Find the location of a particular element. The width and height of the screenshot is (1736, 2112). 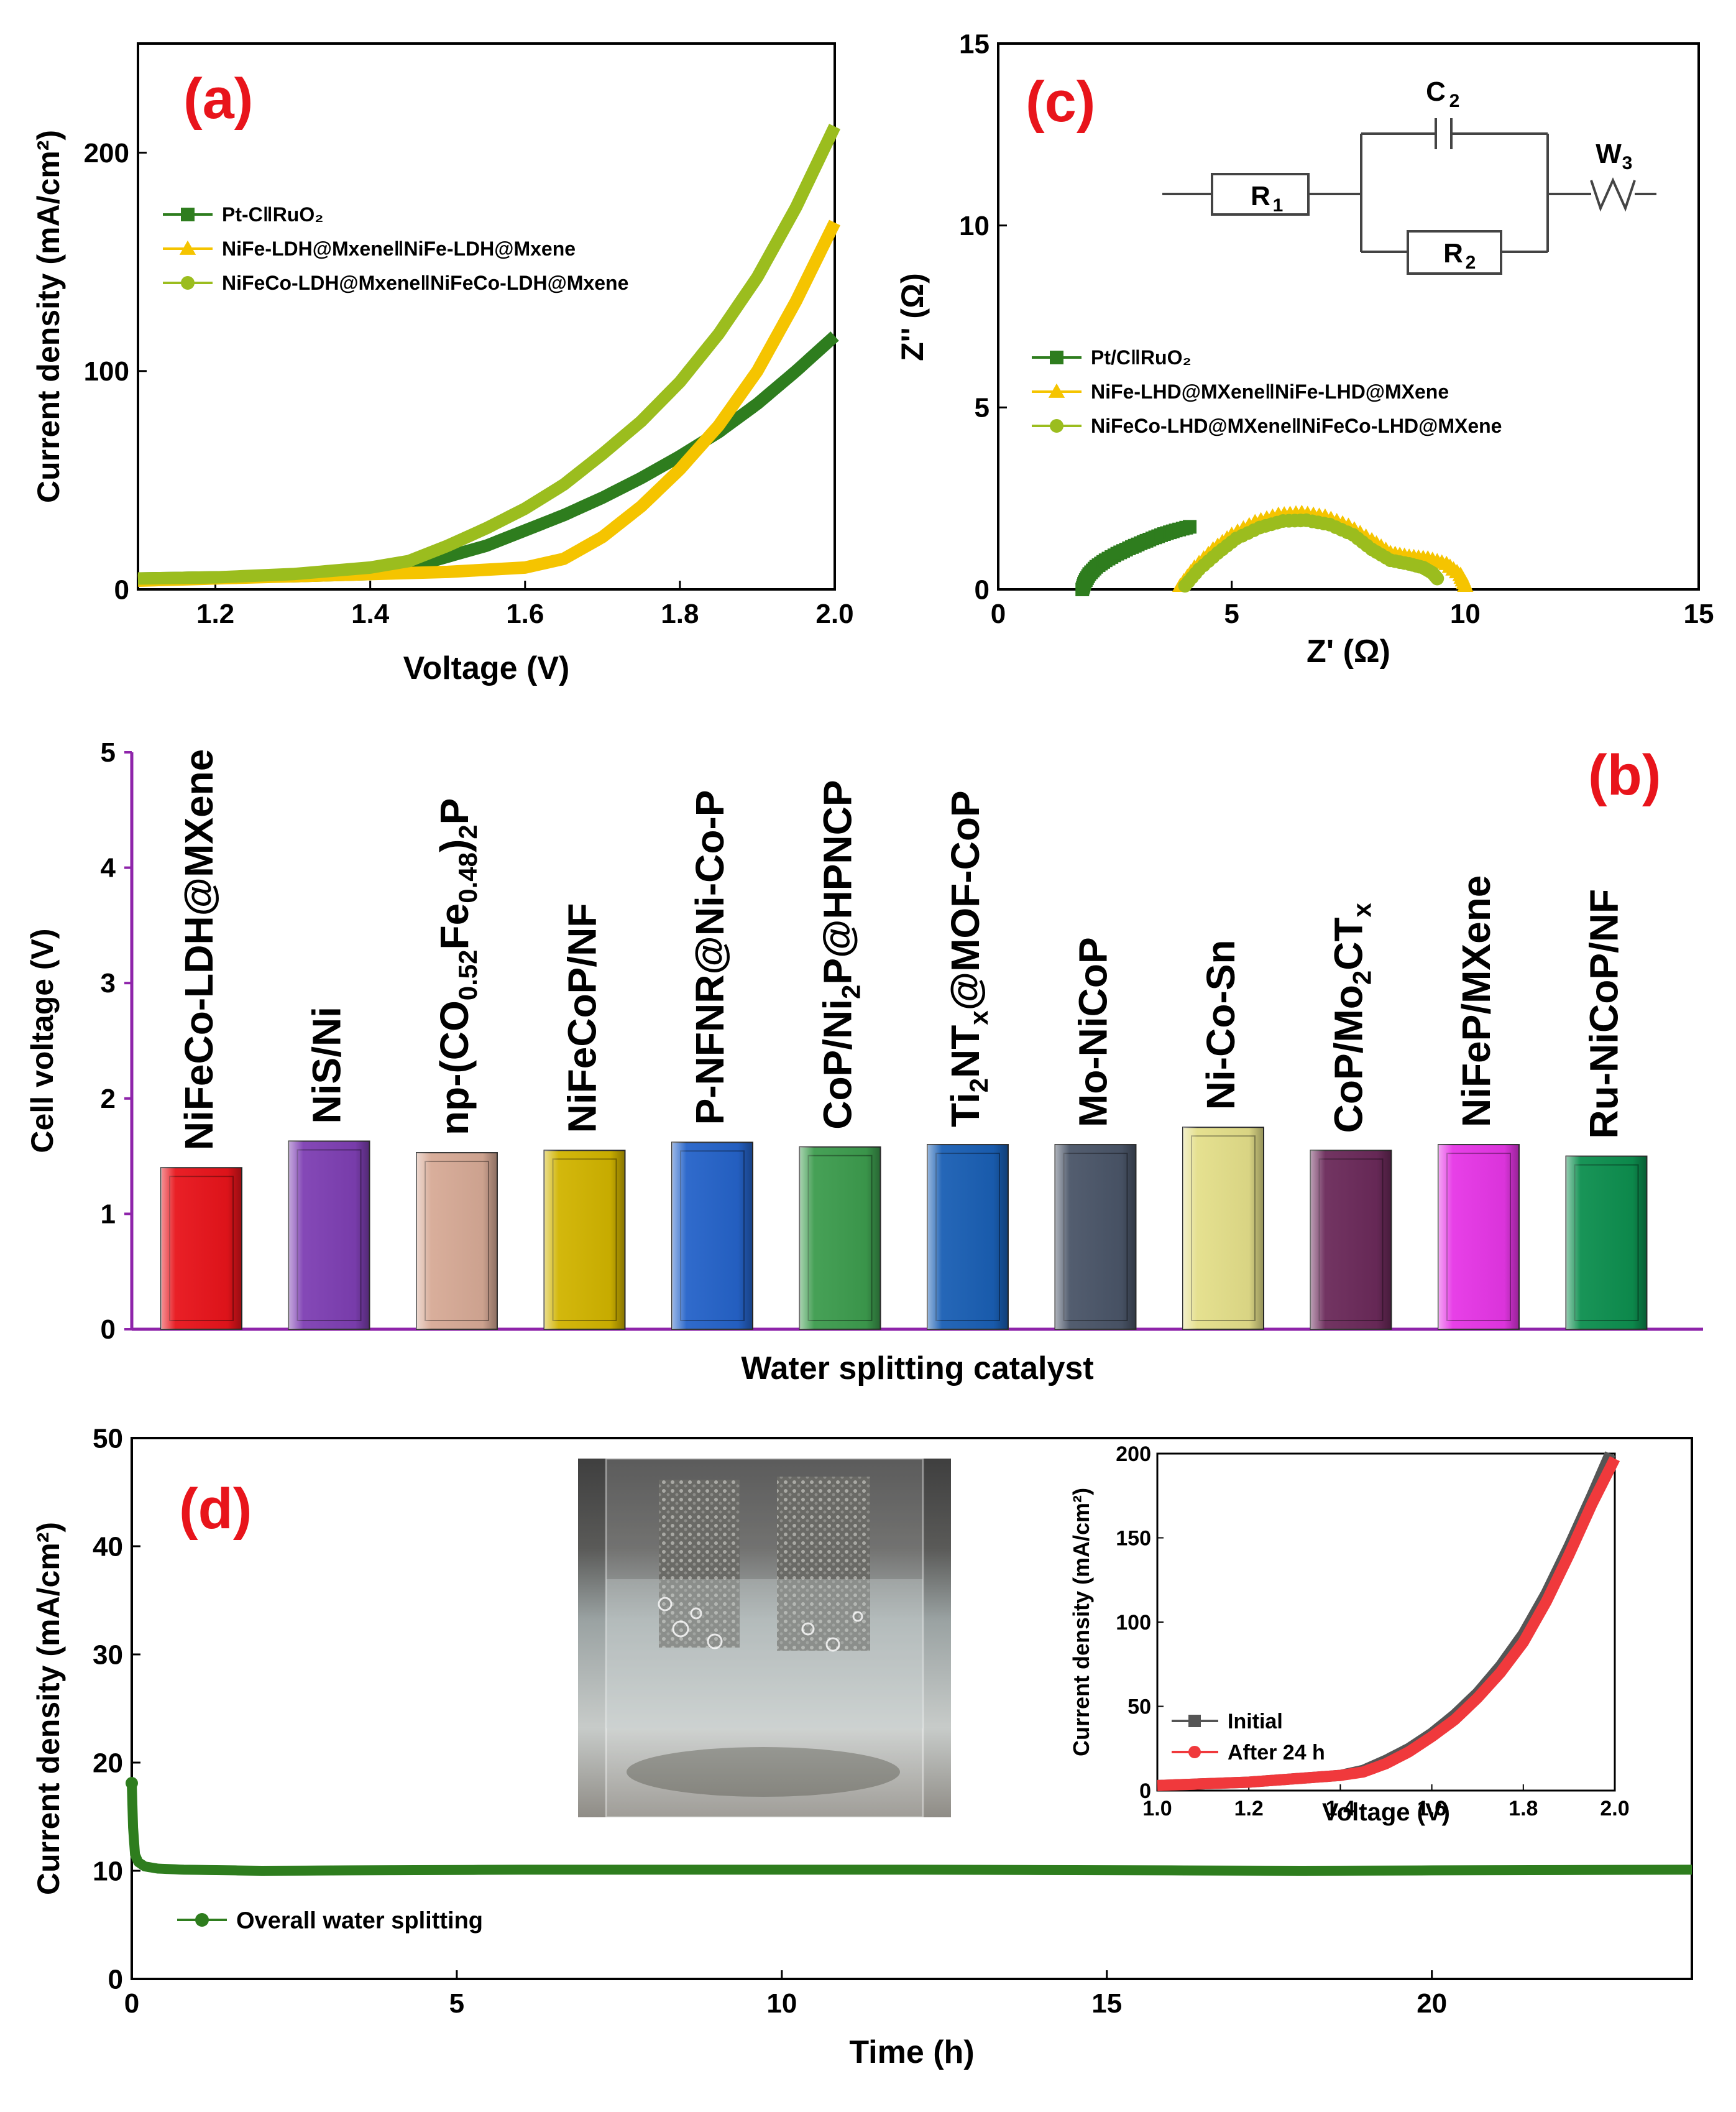

legend-label: Overall water splitting is located at coordinates (359, 1920).